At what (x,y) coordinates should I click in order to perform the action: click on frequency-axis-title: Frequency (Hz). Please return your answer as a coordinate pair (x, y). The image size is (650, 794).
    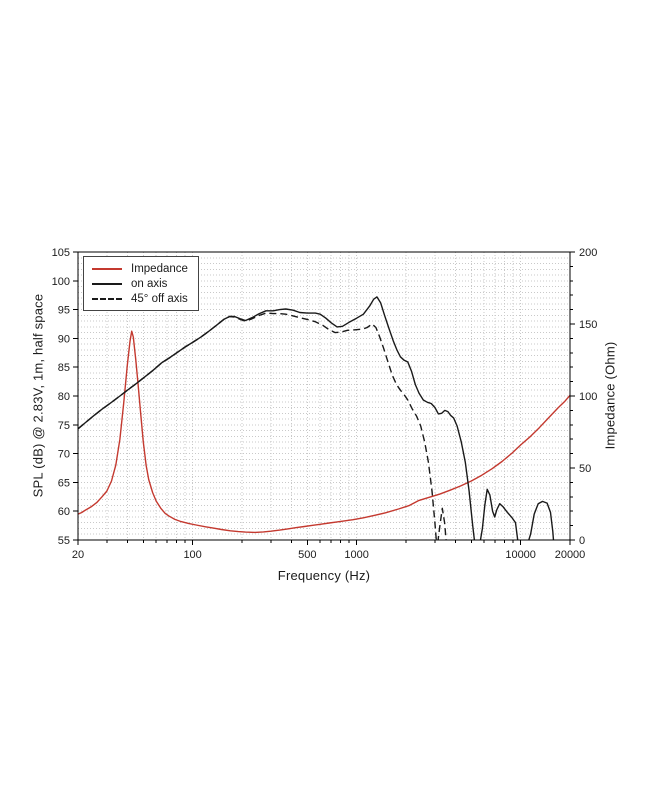
    Looking at the image, I should click on (324, 575).